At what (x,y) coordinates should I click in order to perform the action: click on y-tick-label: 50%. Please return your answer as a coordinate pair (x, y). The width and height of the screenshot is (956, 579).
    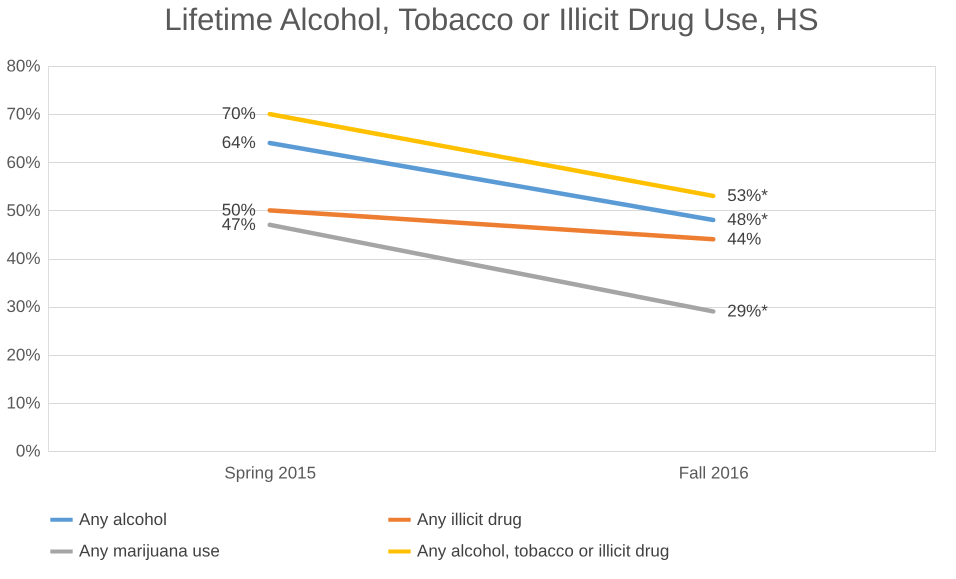
    Looking at the image, I should click on (23, 210).